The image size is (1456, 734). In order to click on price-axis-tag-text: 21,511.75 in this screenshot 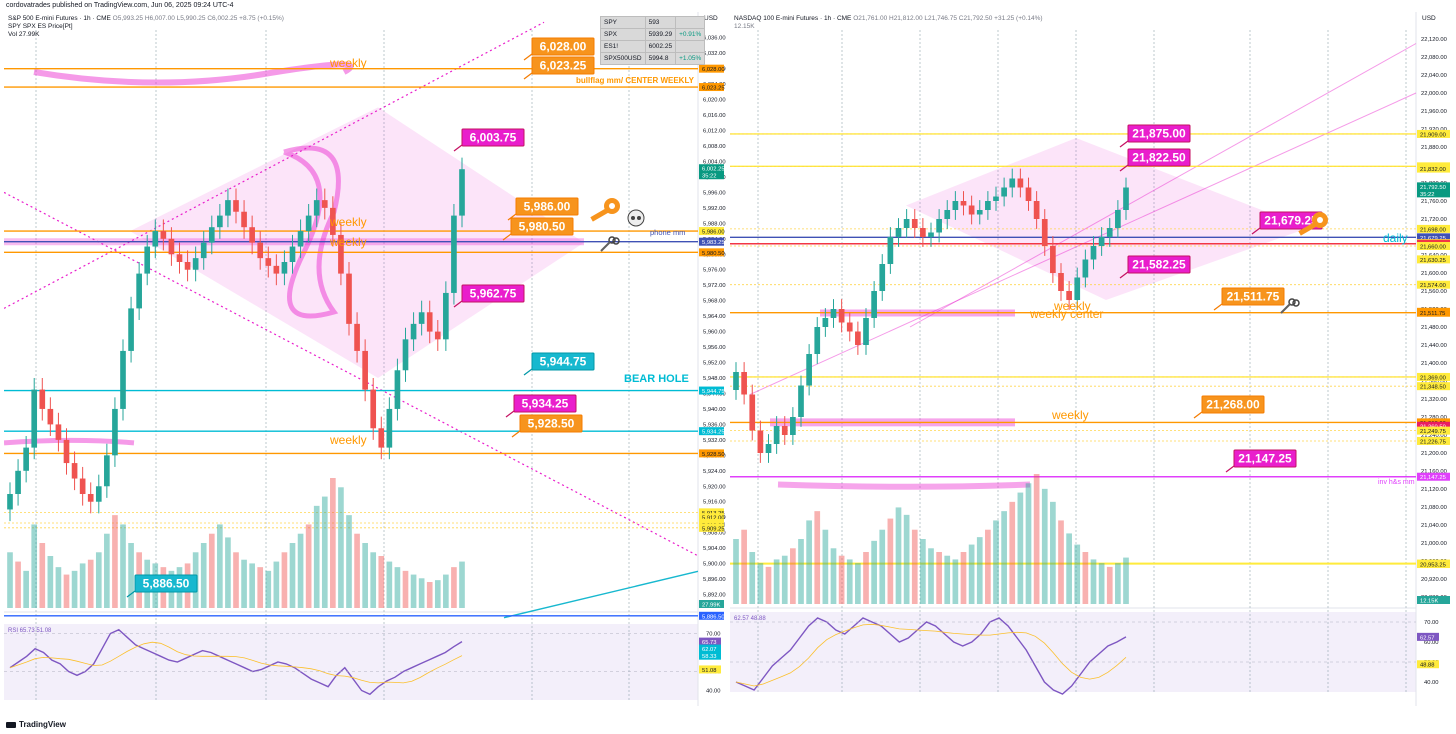, I will do `click(1432, 314)`.